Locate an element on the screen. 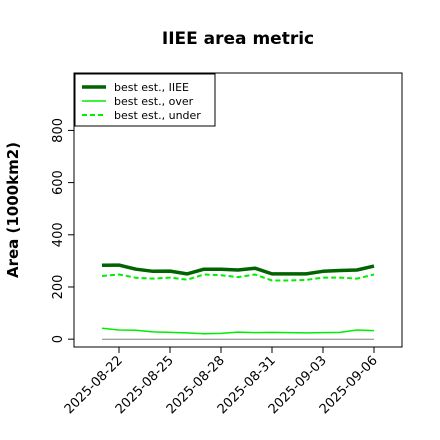  y-tick-label: 200 is located at coordinates (58, 287).